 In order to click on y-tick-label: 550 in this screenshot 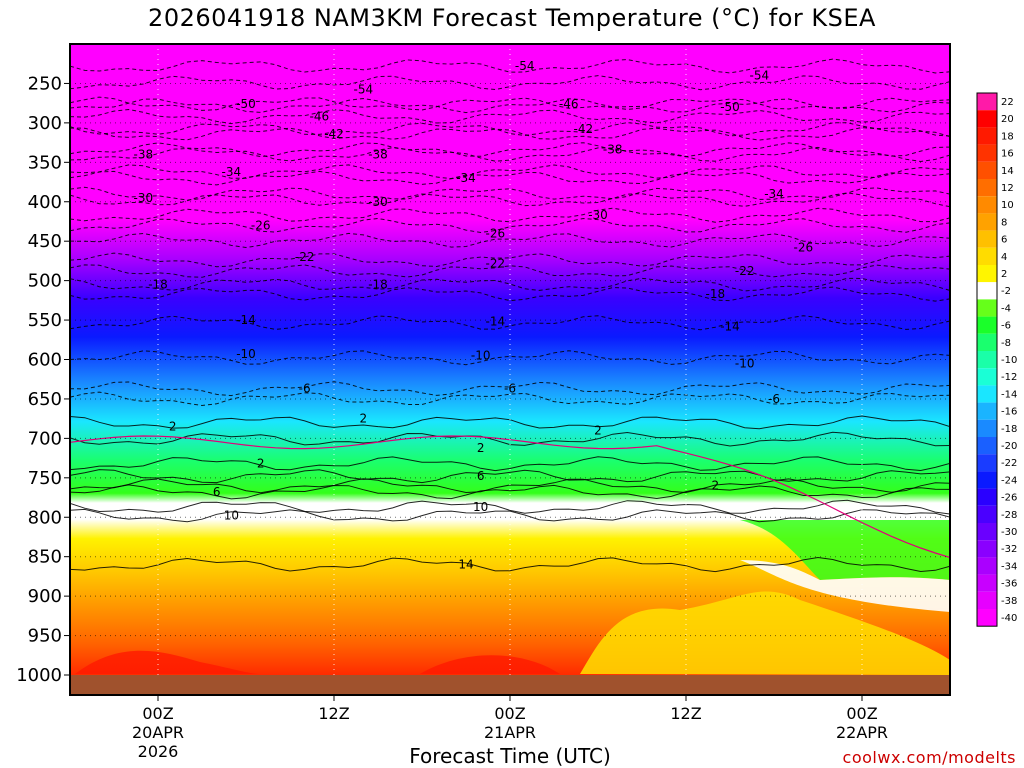, I will do `click(45, 320)`.